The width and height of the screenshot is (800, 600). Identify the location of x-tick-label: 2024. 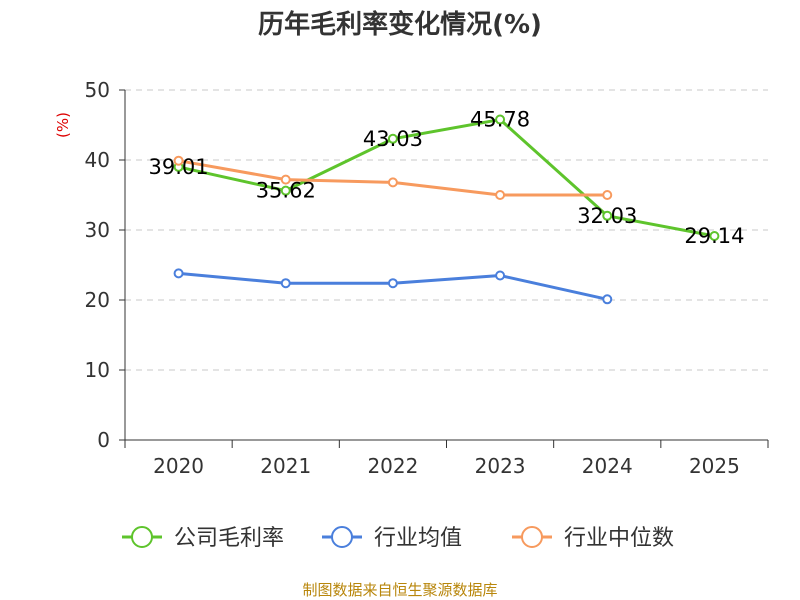
(607, 466).